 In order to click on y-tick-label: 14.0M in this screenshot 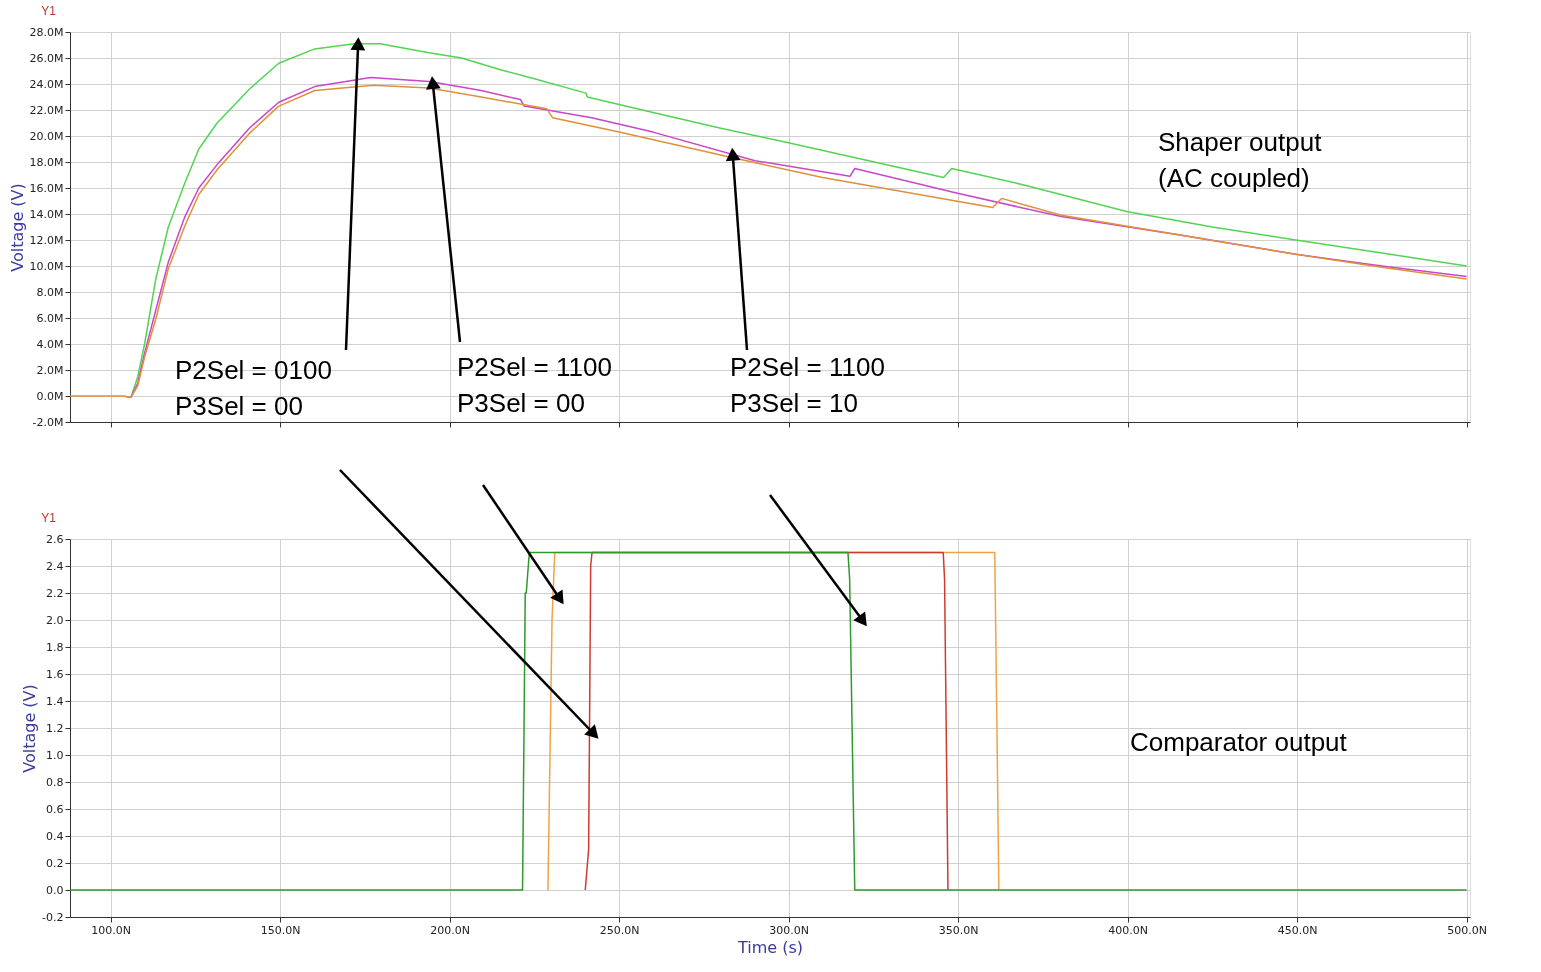, I will do `click(46, 214)`.